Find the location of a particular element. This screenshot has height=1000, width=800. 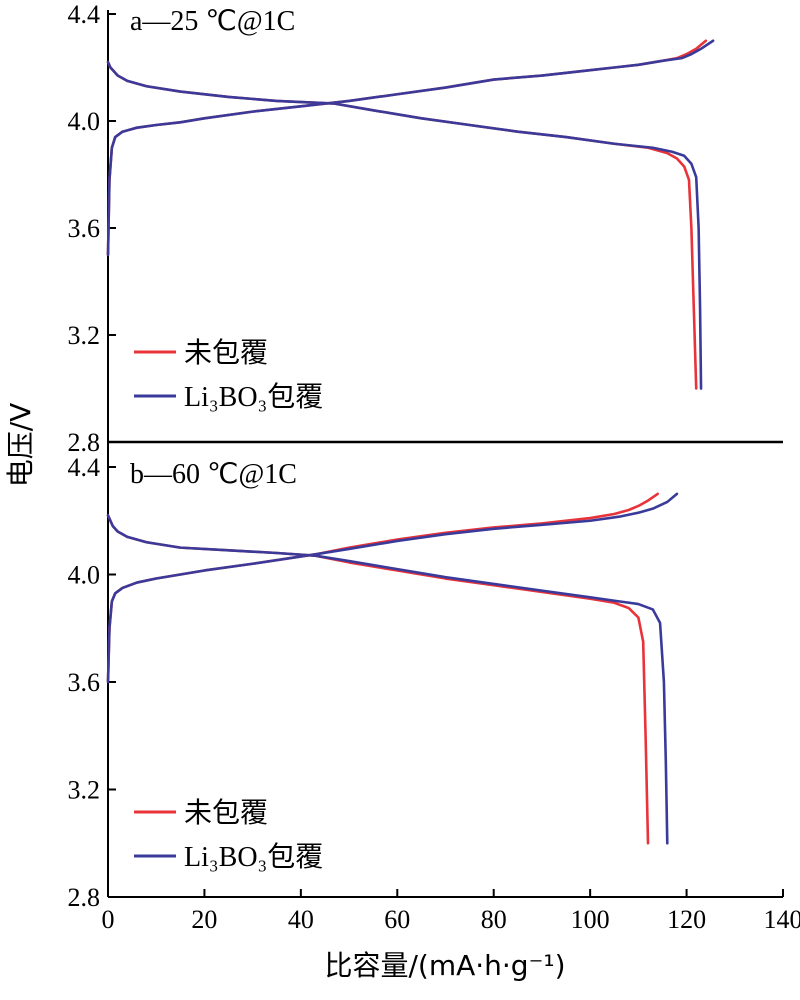

panel-b-y-tick-label: 3.2 is located at coordinates (84, 790).